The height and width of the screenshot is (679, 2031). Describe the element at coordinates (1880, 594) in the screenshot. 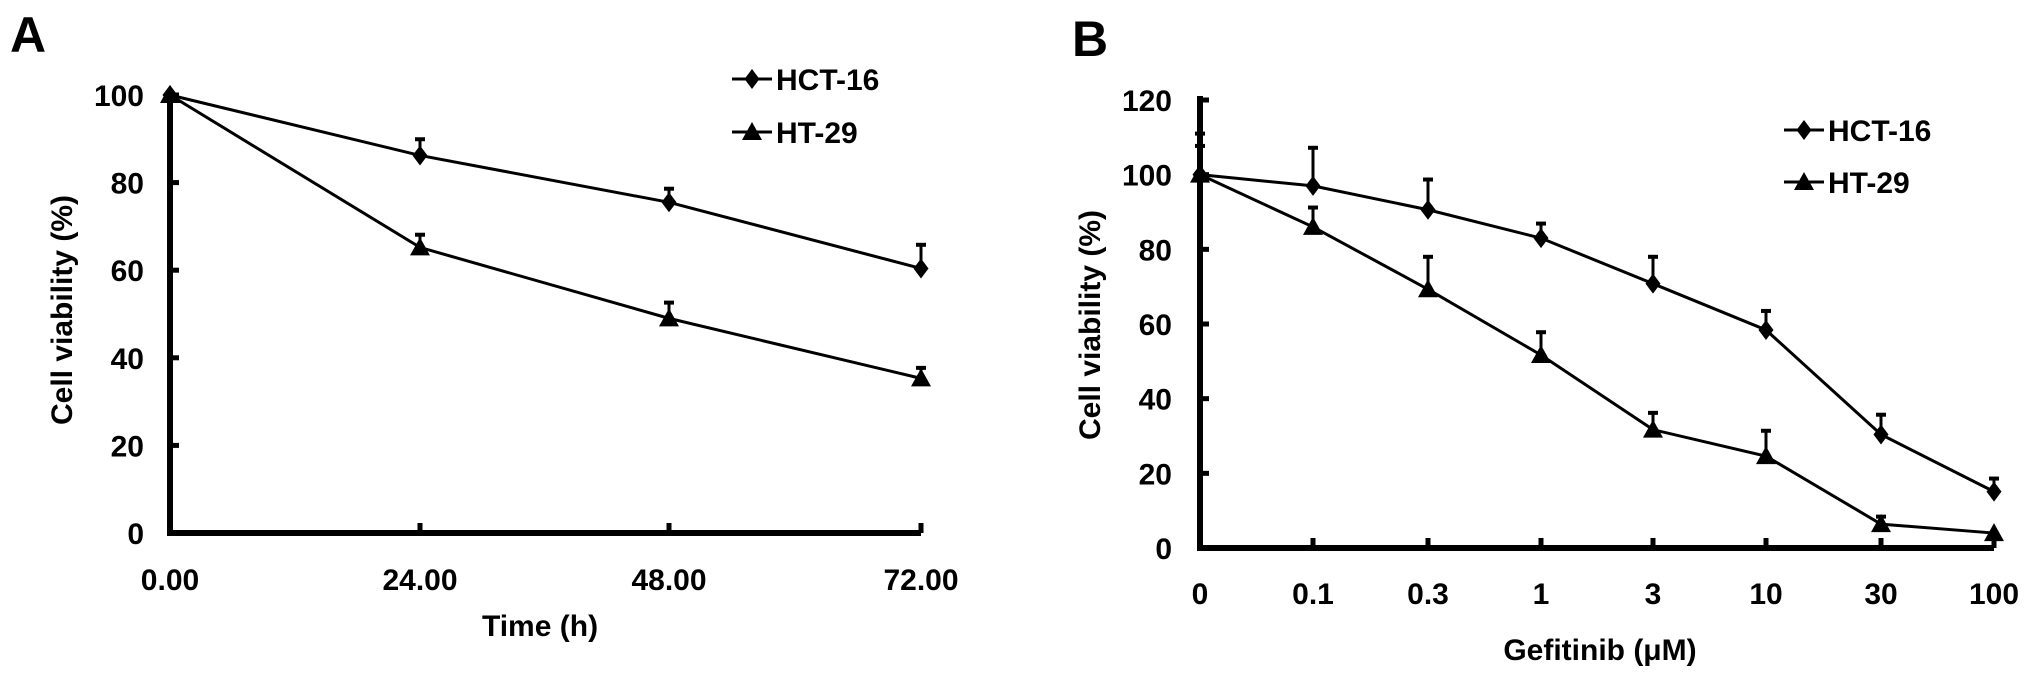

I see `x-tick-label: 30` at that location.